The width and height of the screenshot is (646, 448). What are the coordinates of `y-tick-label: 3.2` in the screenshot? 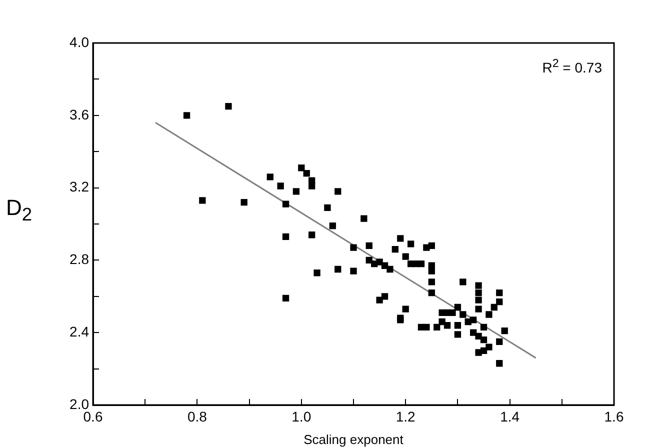 It's located at (80, 186).